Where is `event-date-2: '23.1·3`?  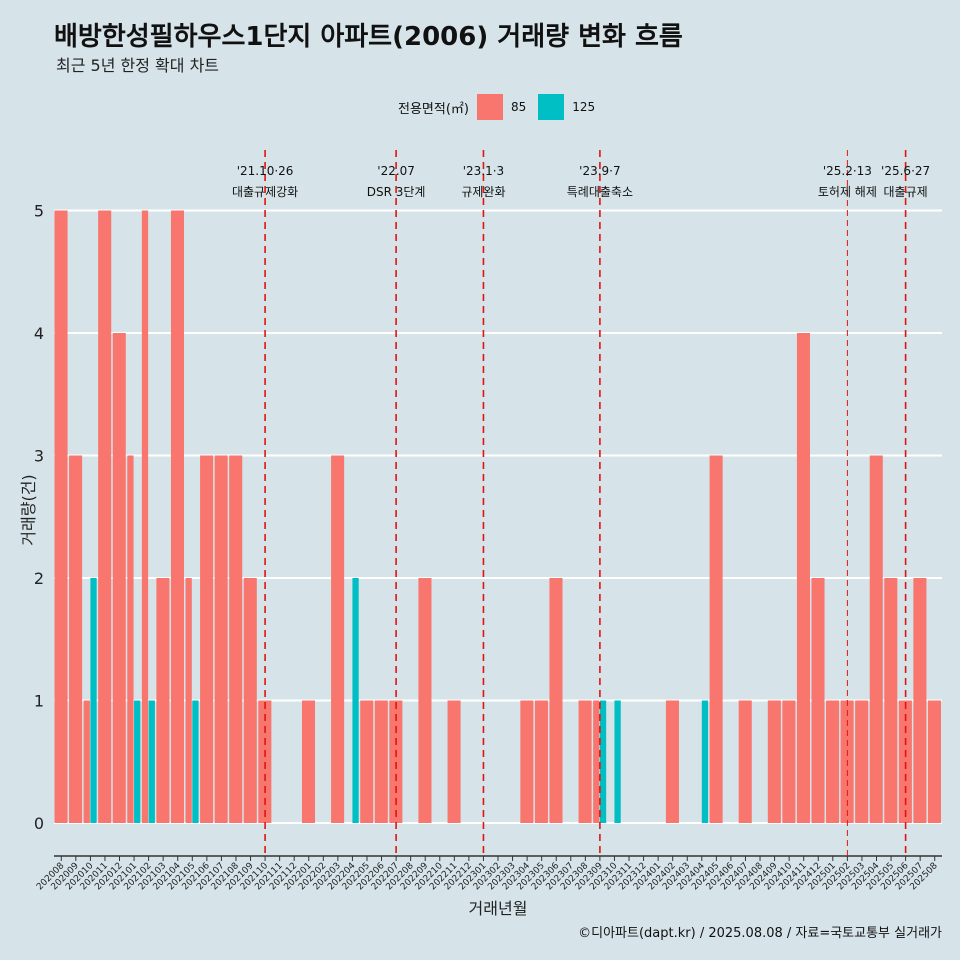 event-date-2: '23.1·3 is located at coordinates (483, 171).